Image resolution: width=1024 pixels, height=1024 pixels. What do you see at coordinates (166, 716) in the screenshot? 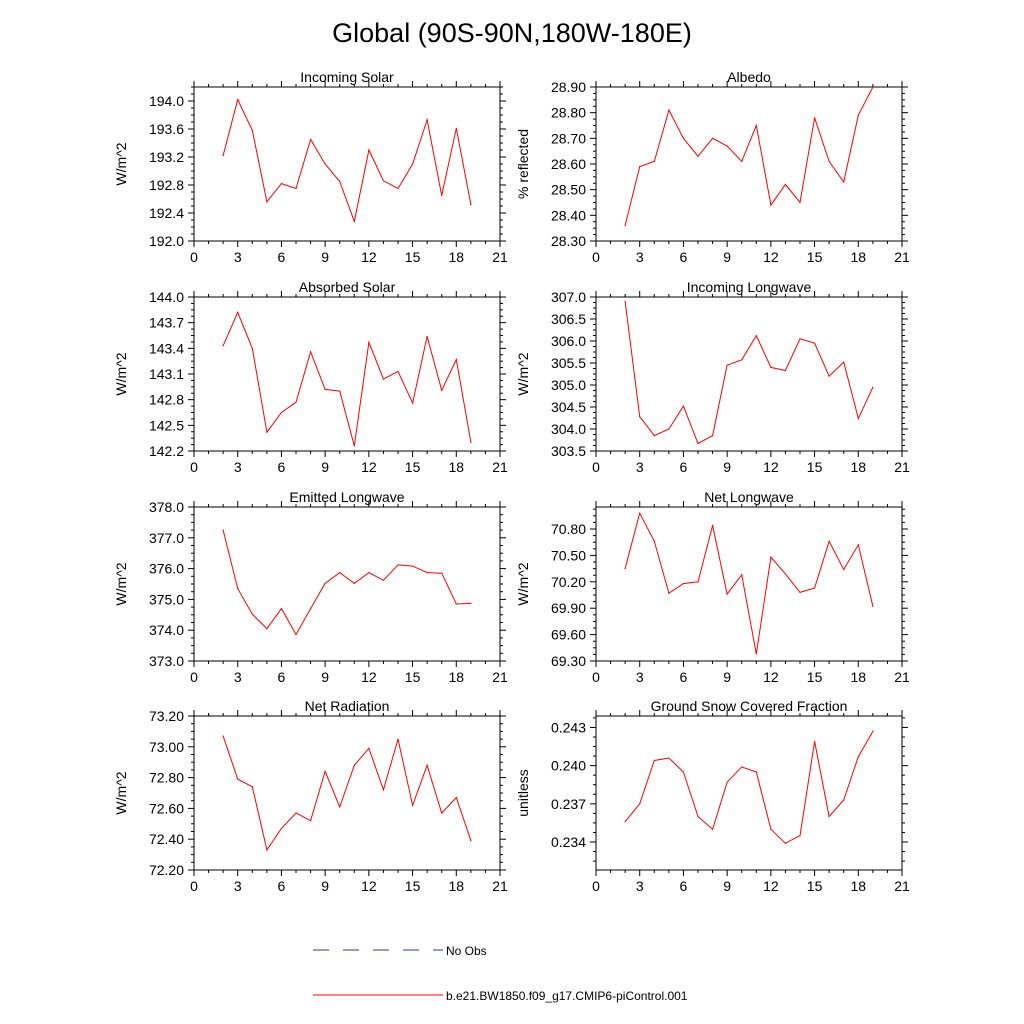
I see `y-tick-label: 73.20` at bounding box center [166, 716].